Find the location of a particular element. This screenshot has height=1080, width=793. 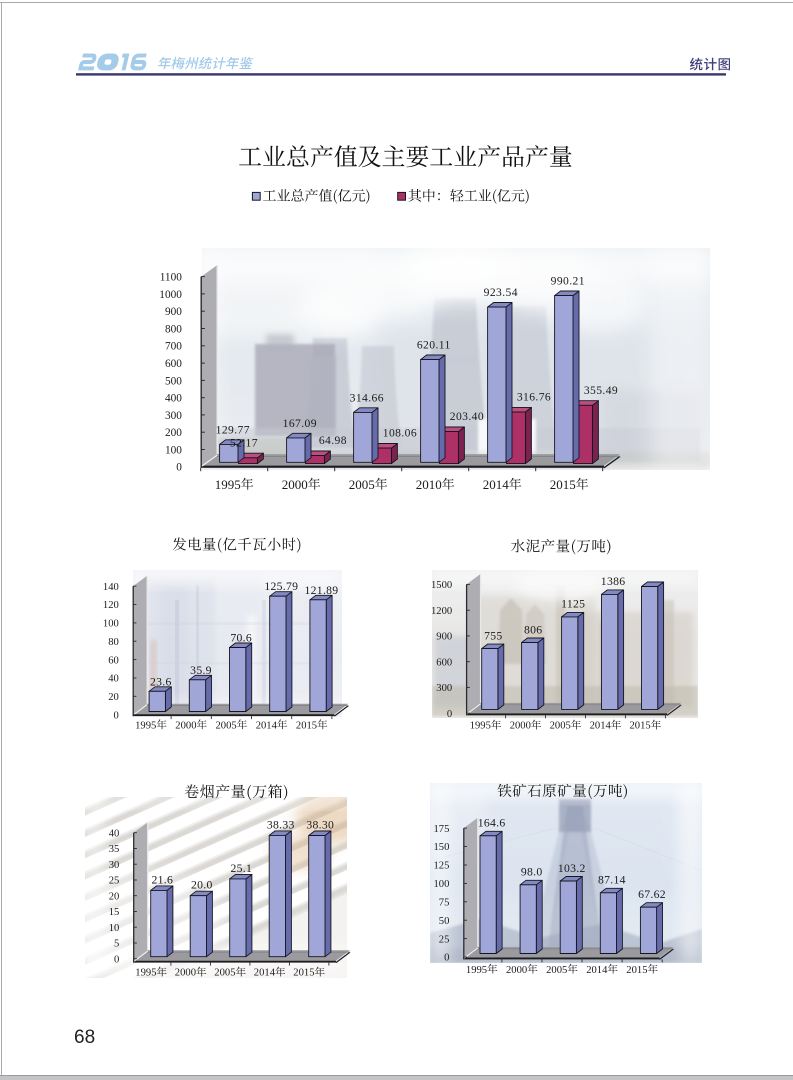

svg-text: 140 is located at coordinates (111, 587).